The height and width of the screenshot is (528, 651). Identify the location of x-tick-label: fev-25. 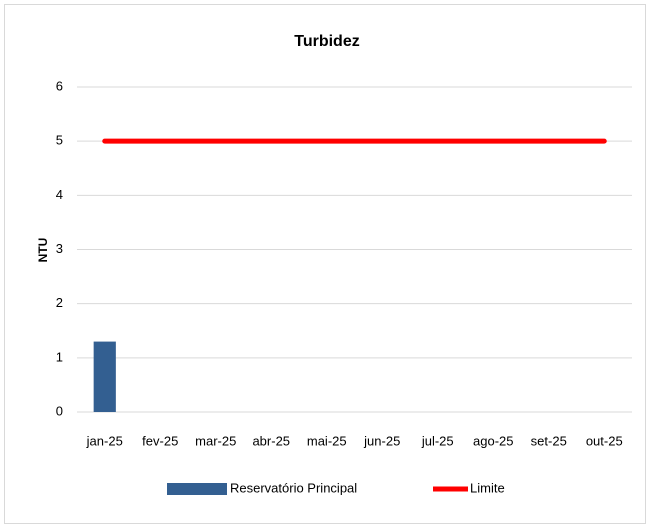
(160, 440).